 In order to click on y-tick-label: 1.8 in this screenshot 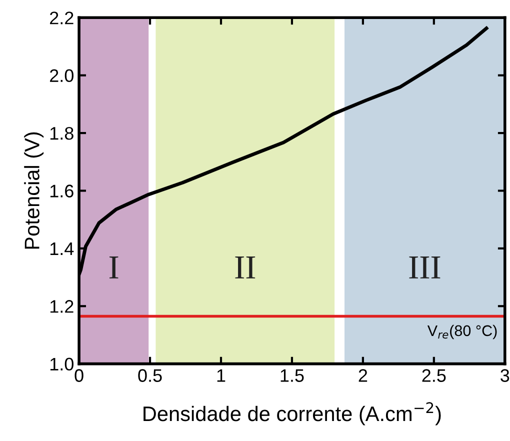, I will do `click(62, 133)`.